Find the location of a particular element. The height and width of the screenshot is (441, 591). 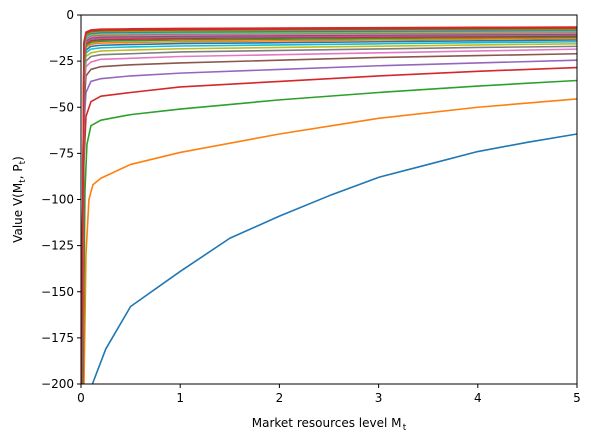

x-axis-label: Market resources level M t is located at coordinates (329, 424).